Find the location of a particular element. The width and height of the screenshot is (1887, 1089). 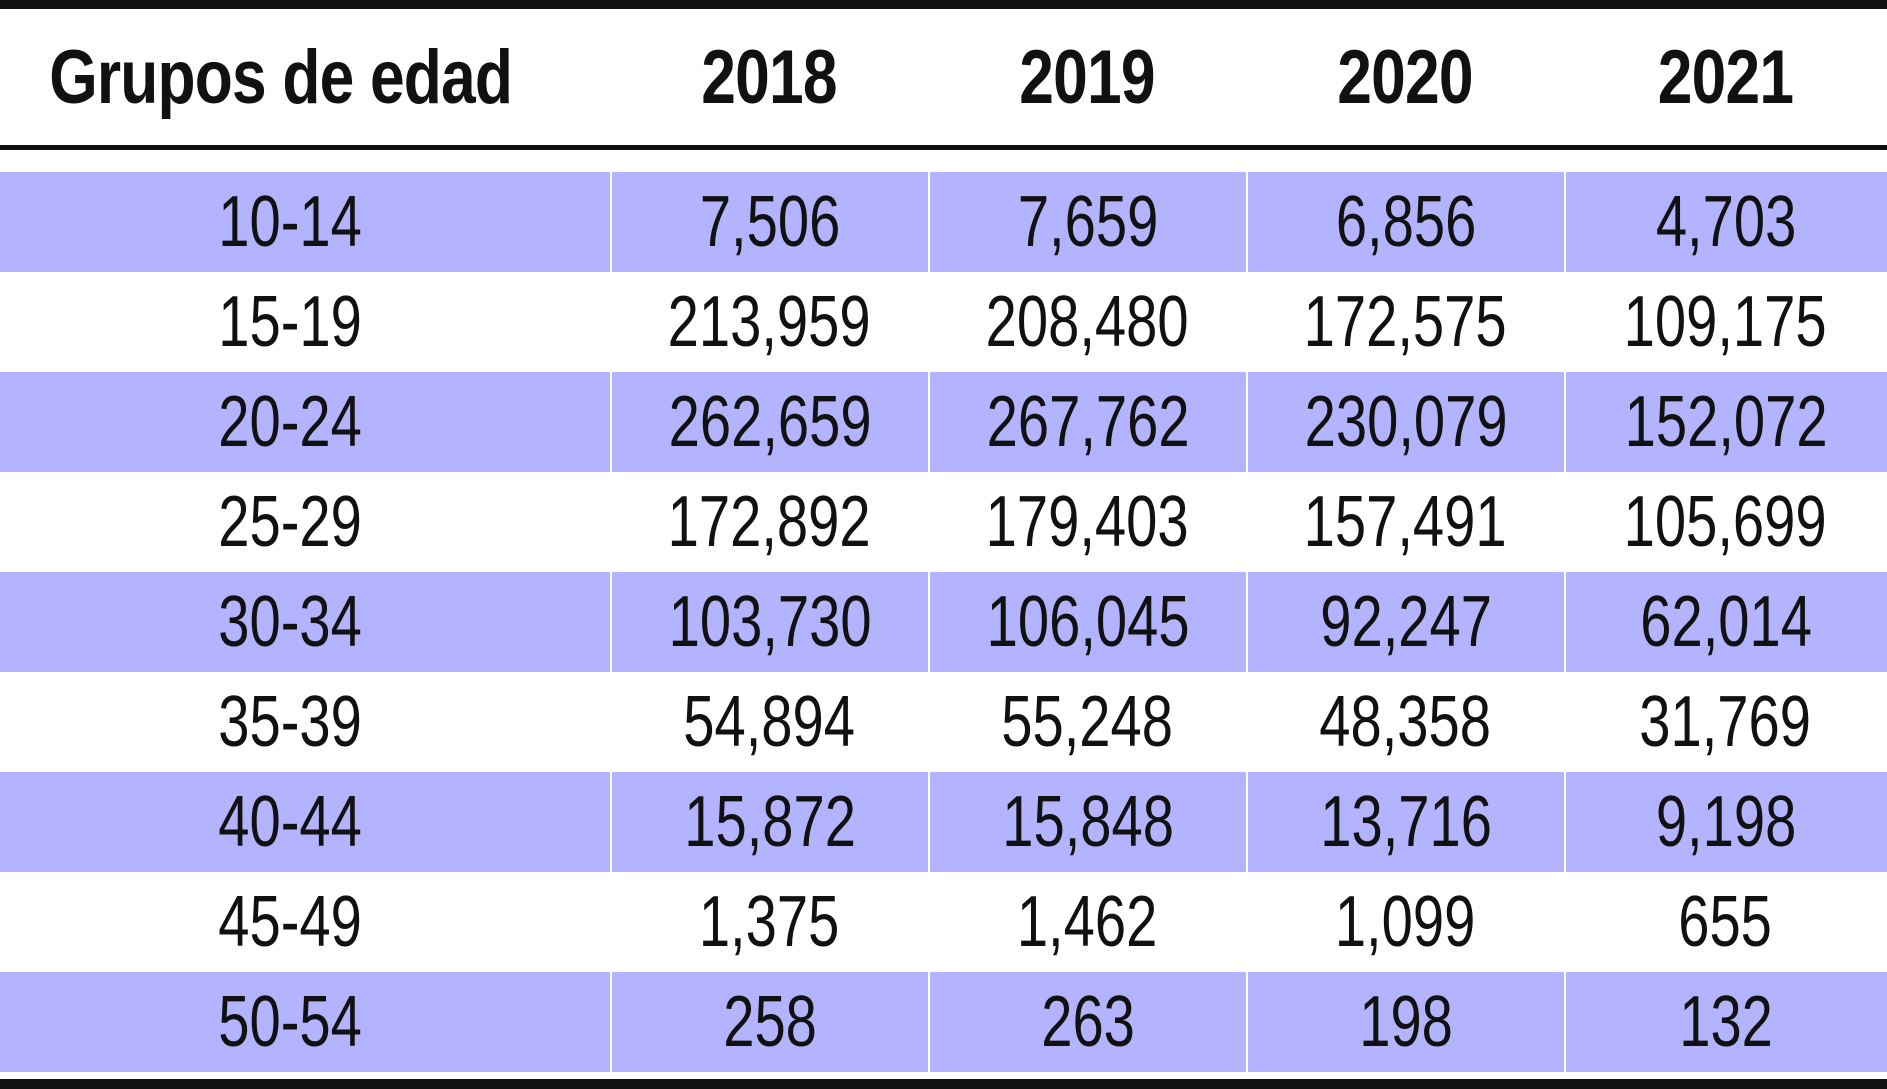

value-cell-2019: 208,480 is located at coordinates (1087, 322).